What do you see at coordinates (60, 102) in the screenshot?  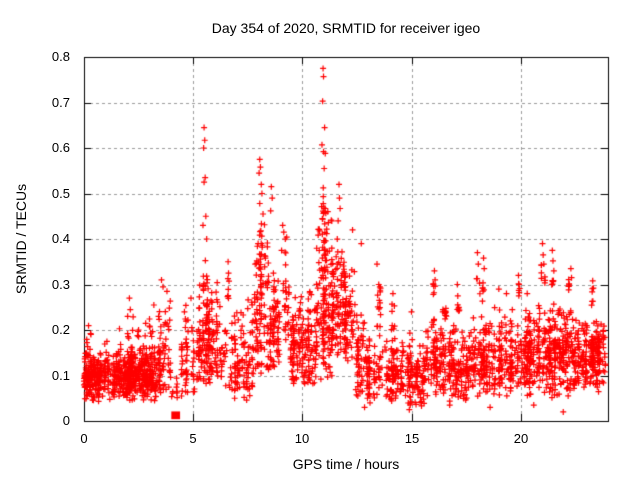 I see `y-tick-label: 0.7` at bounding box center [60, 102].